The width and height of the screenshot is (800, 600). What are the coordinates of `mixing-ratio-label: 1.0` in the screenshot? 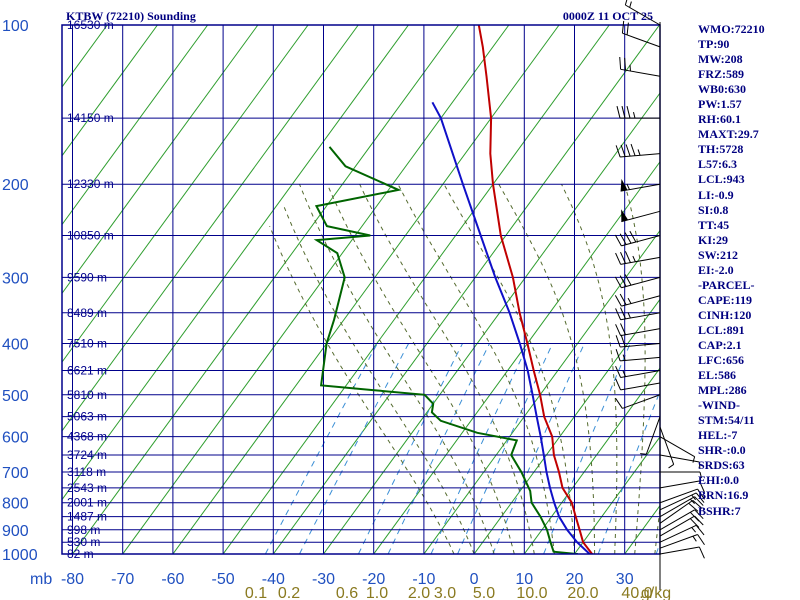 It's located at (377, 592).